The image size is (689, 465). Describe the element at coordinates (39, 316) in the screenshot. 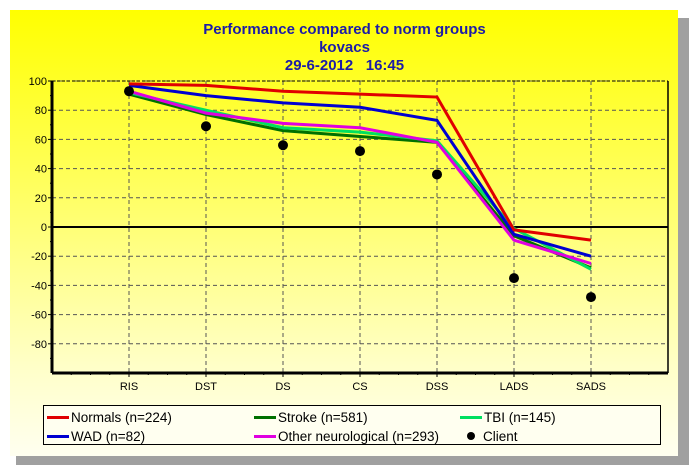

I see `y-tick-label: -60` at that location.